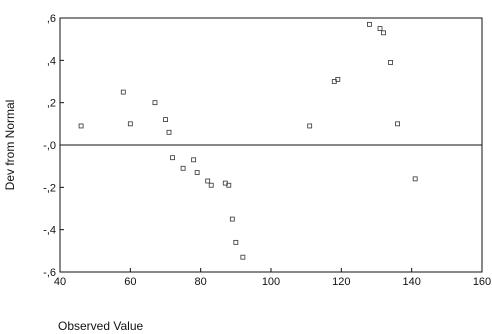 The width and height of the screenshot is (492, 334). I want to click on x-tick-label: 60, so click(130, 282).